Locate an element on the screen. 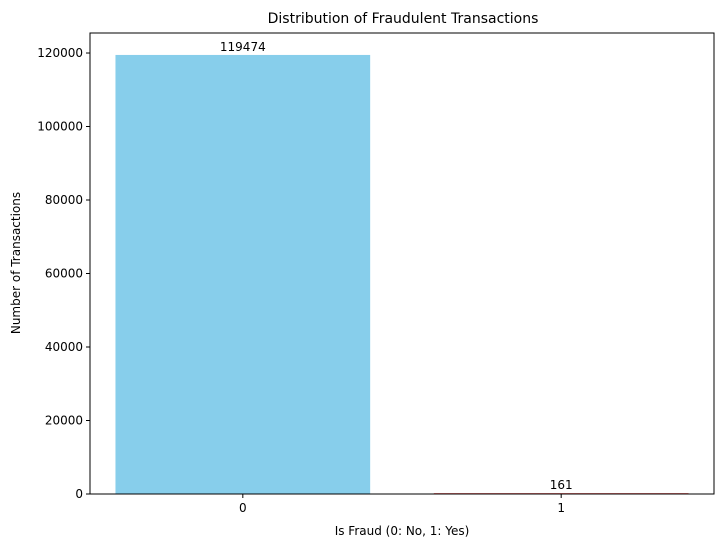 The width and height of the screenshot is (721, 547). y-tick-label-120000: 120000 is located at coordinates (60, 53).